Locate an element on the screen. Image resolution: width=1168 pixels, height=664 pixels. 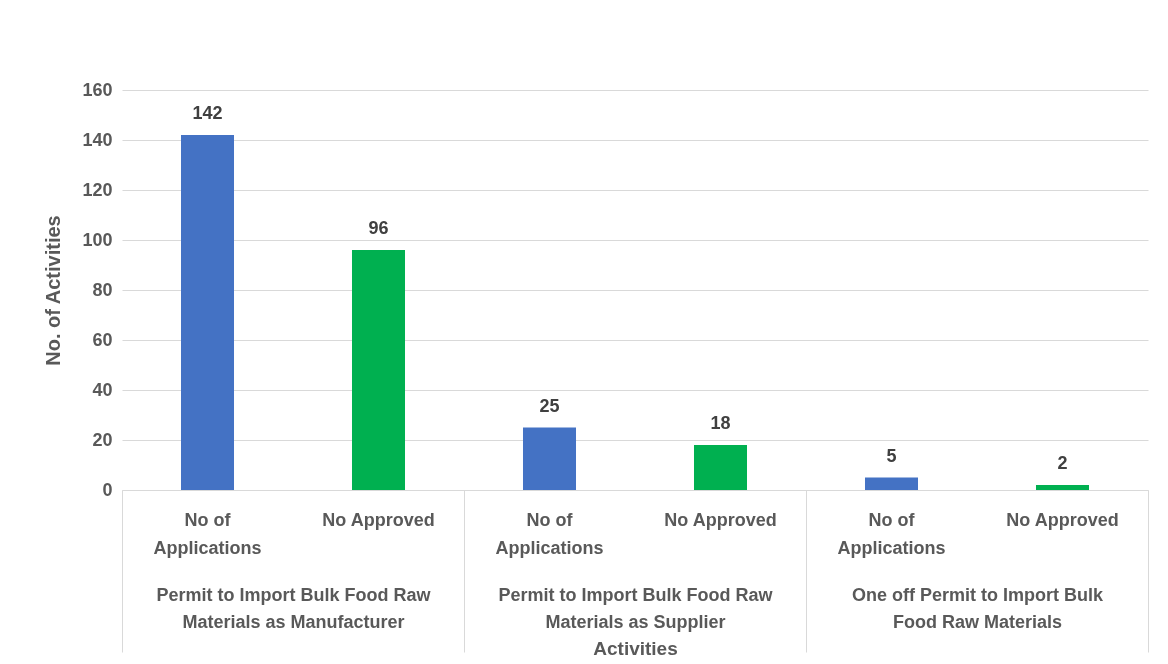
data-label: 142 is located at coordinates (207, 113).